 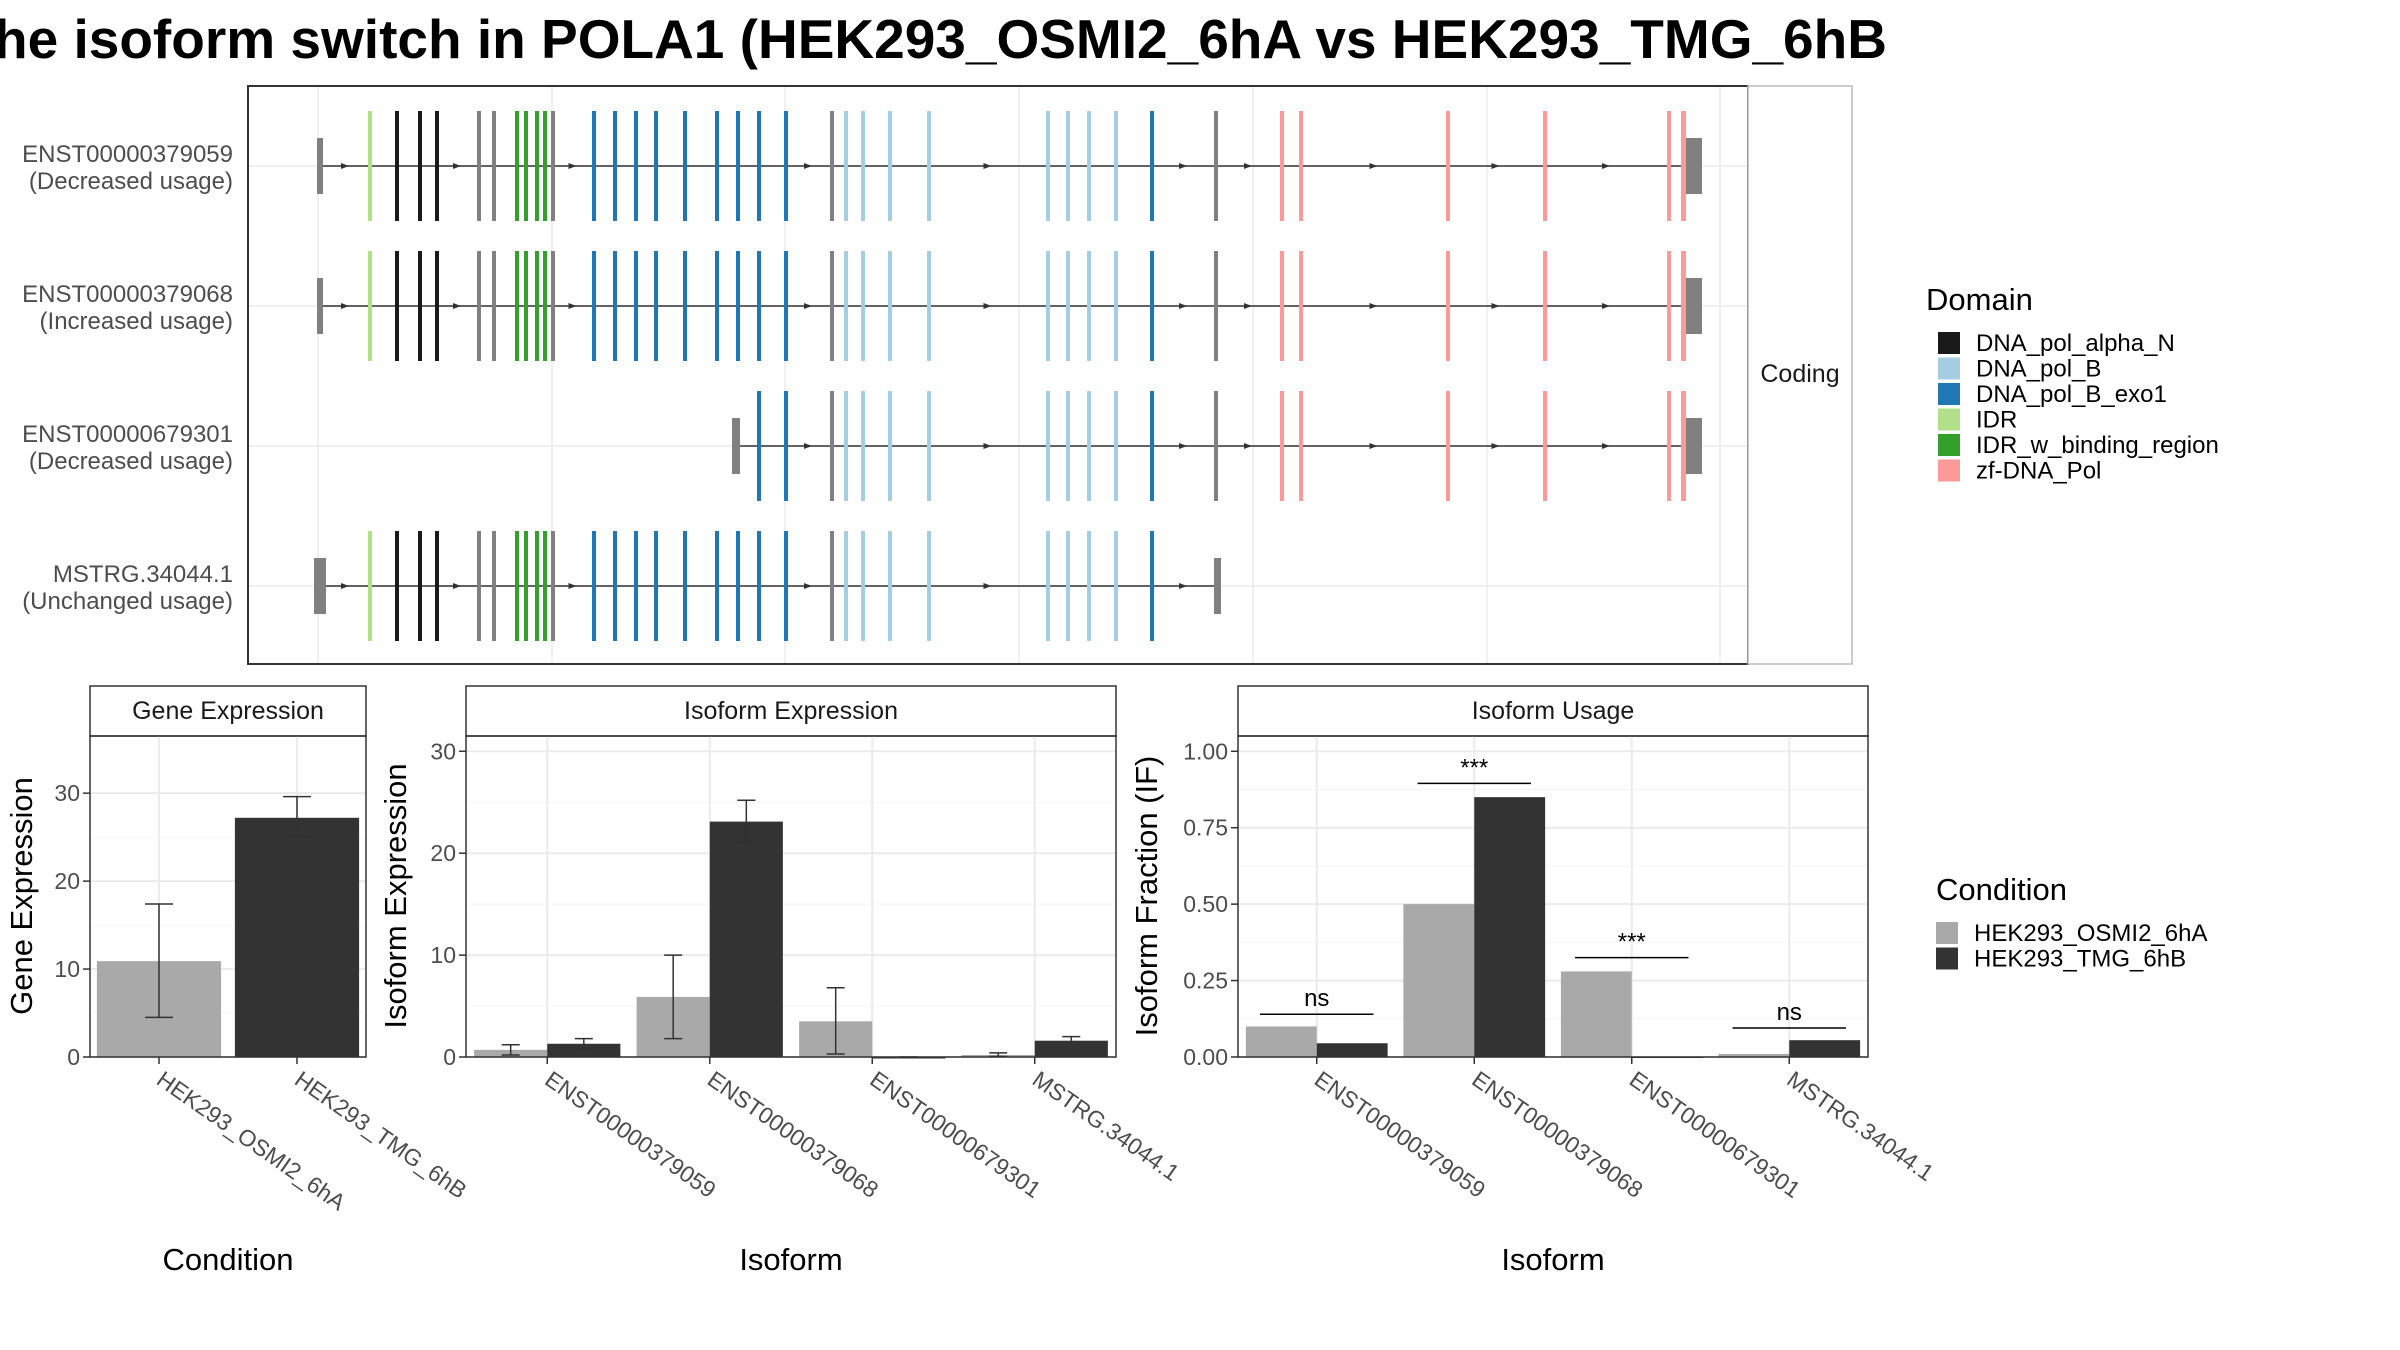 What do you see at coordinates (1800, 375) in the screenshot?
I see `coding-strip` at bounding box center [1800, 375].